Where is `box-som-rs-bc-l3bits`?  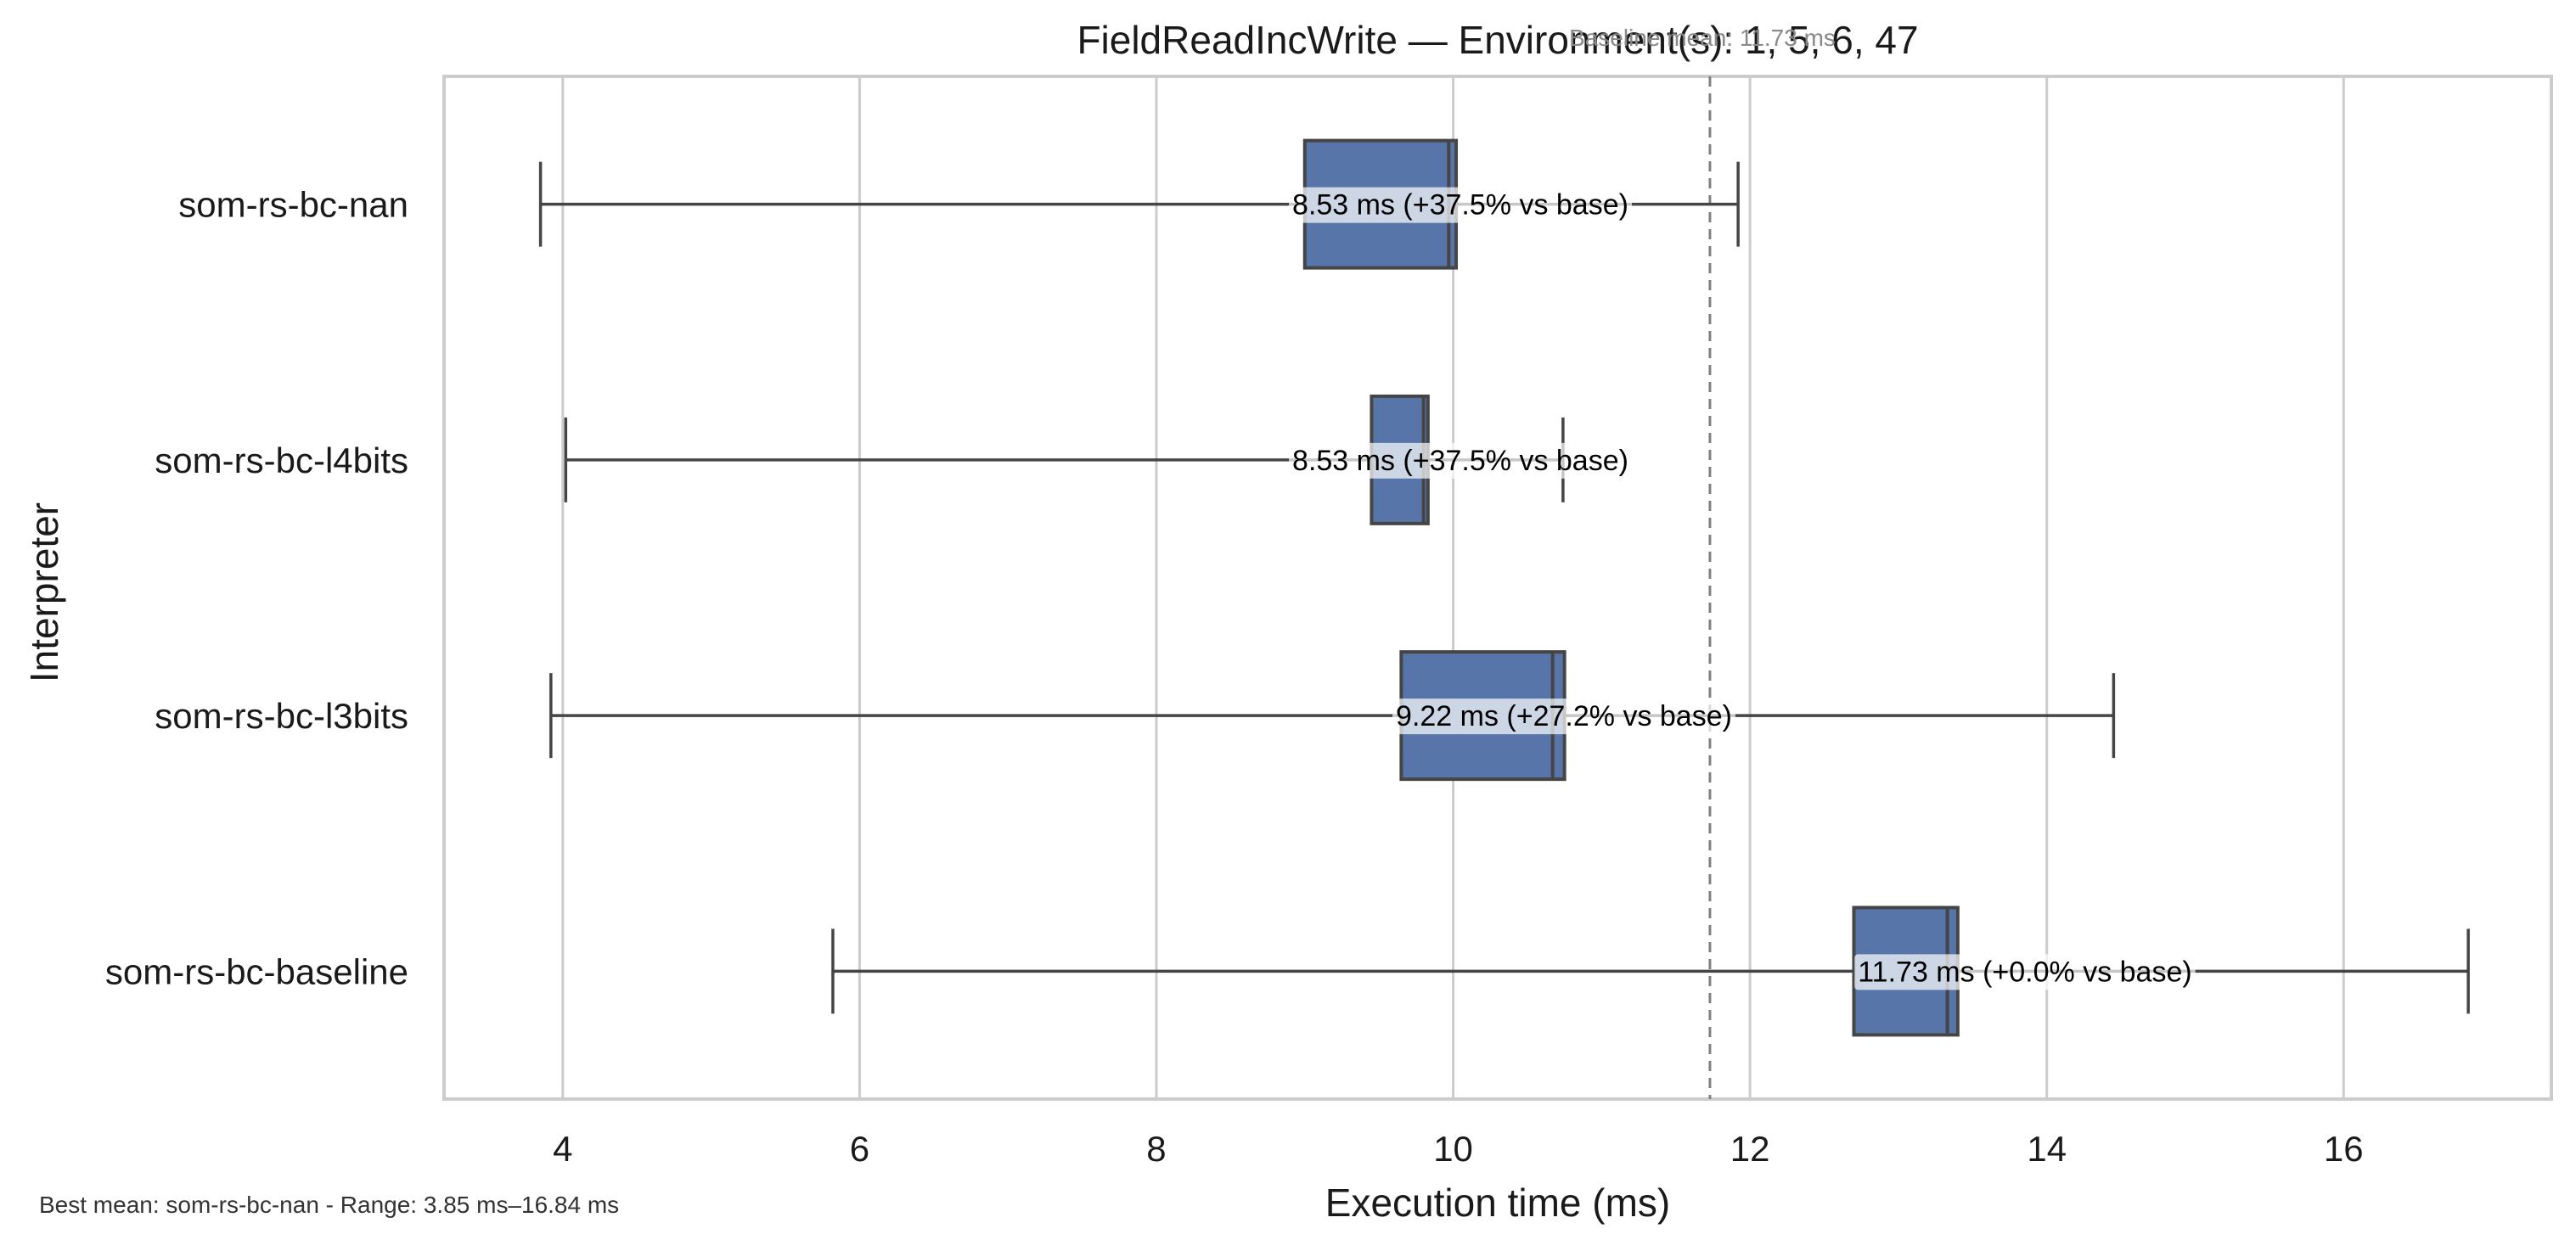
box-som-rs-bc-l3bits is located at coordinates (1332, 716).